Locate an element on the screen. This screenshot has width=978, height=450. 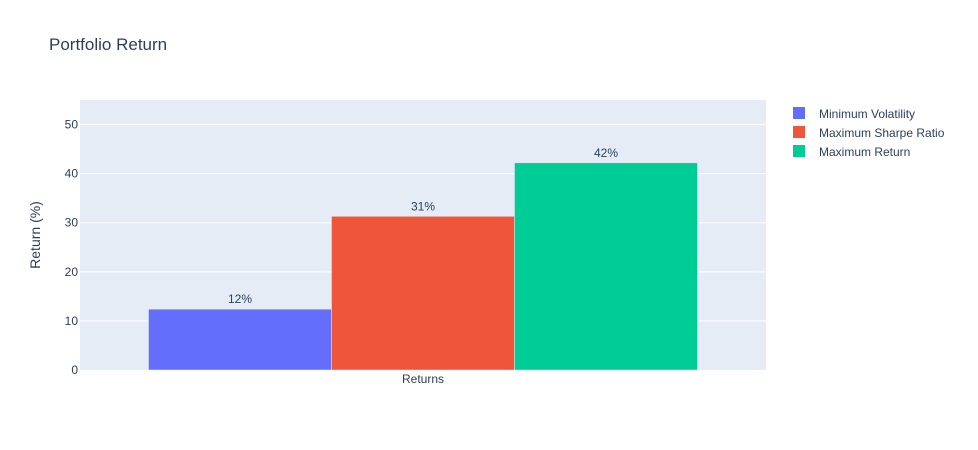
bar-value-label: 31% is located at coordinates (423, 206).